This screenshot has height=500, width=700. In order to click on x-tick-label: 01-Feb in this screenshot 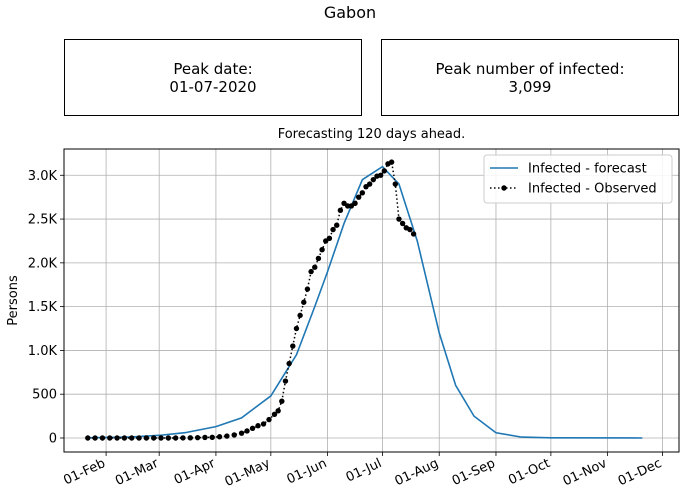, I will do `click(84, 472)`.